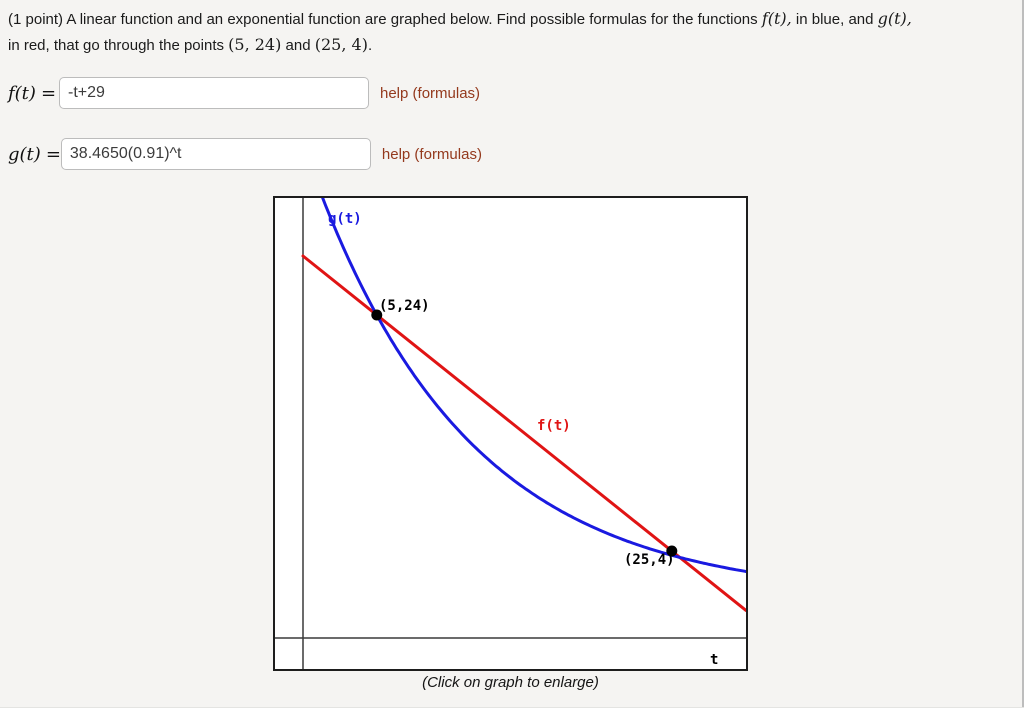 The height and width of the screenshot is (728, 1024). Describe the element at coordinates (377, 315) in the screenshot. I see `point-5-24-dot` at that location.